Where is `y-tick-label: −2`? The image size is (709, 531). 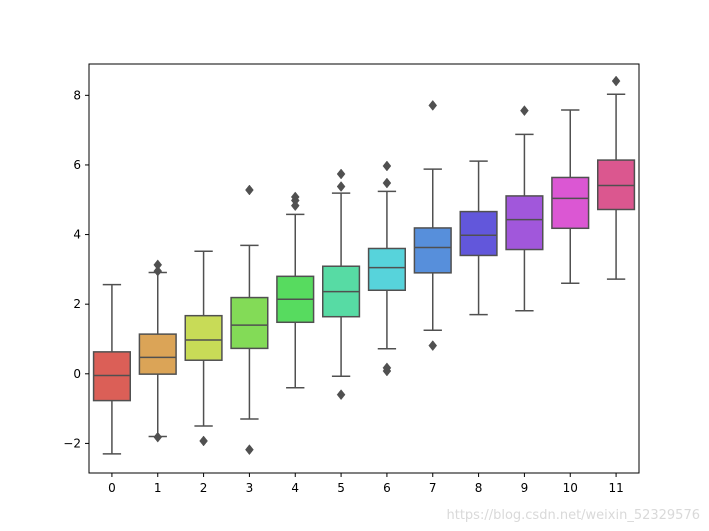
y-tick-label: −2 is located at coordinates (72, 443).